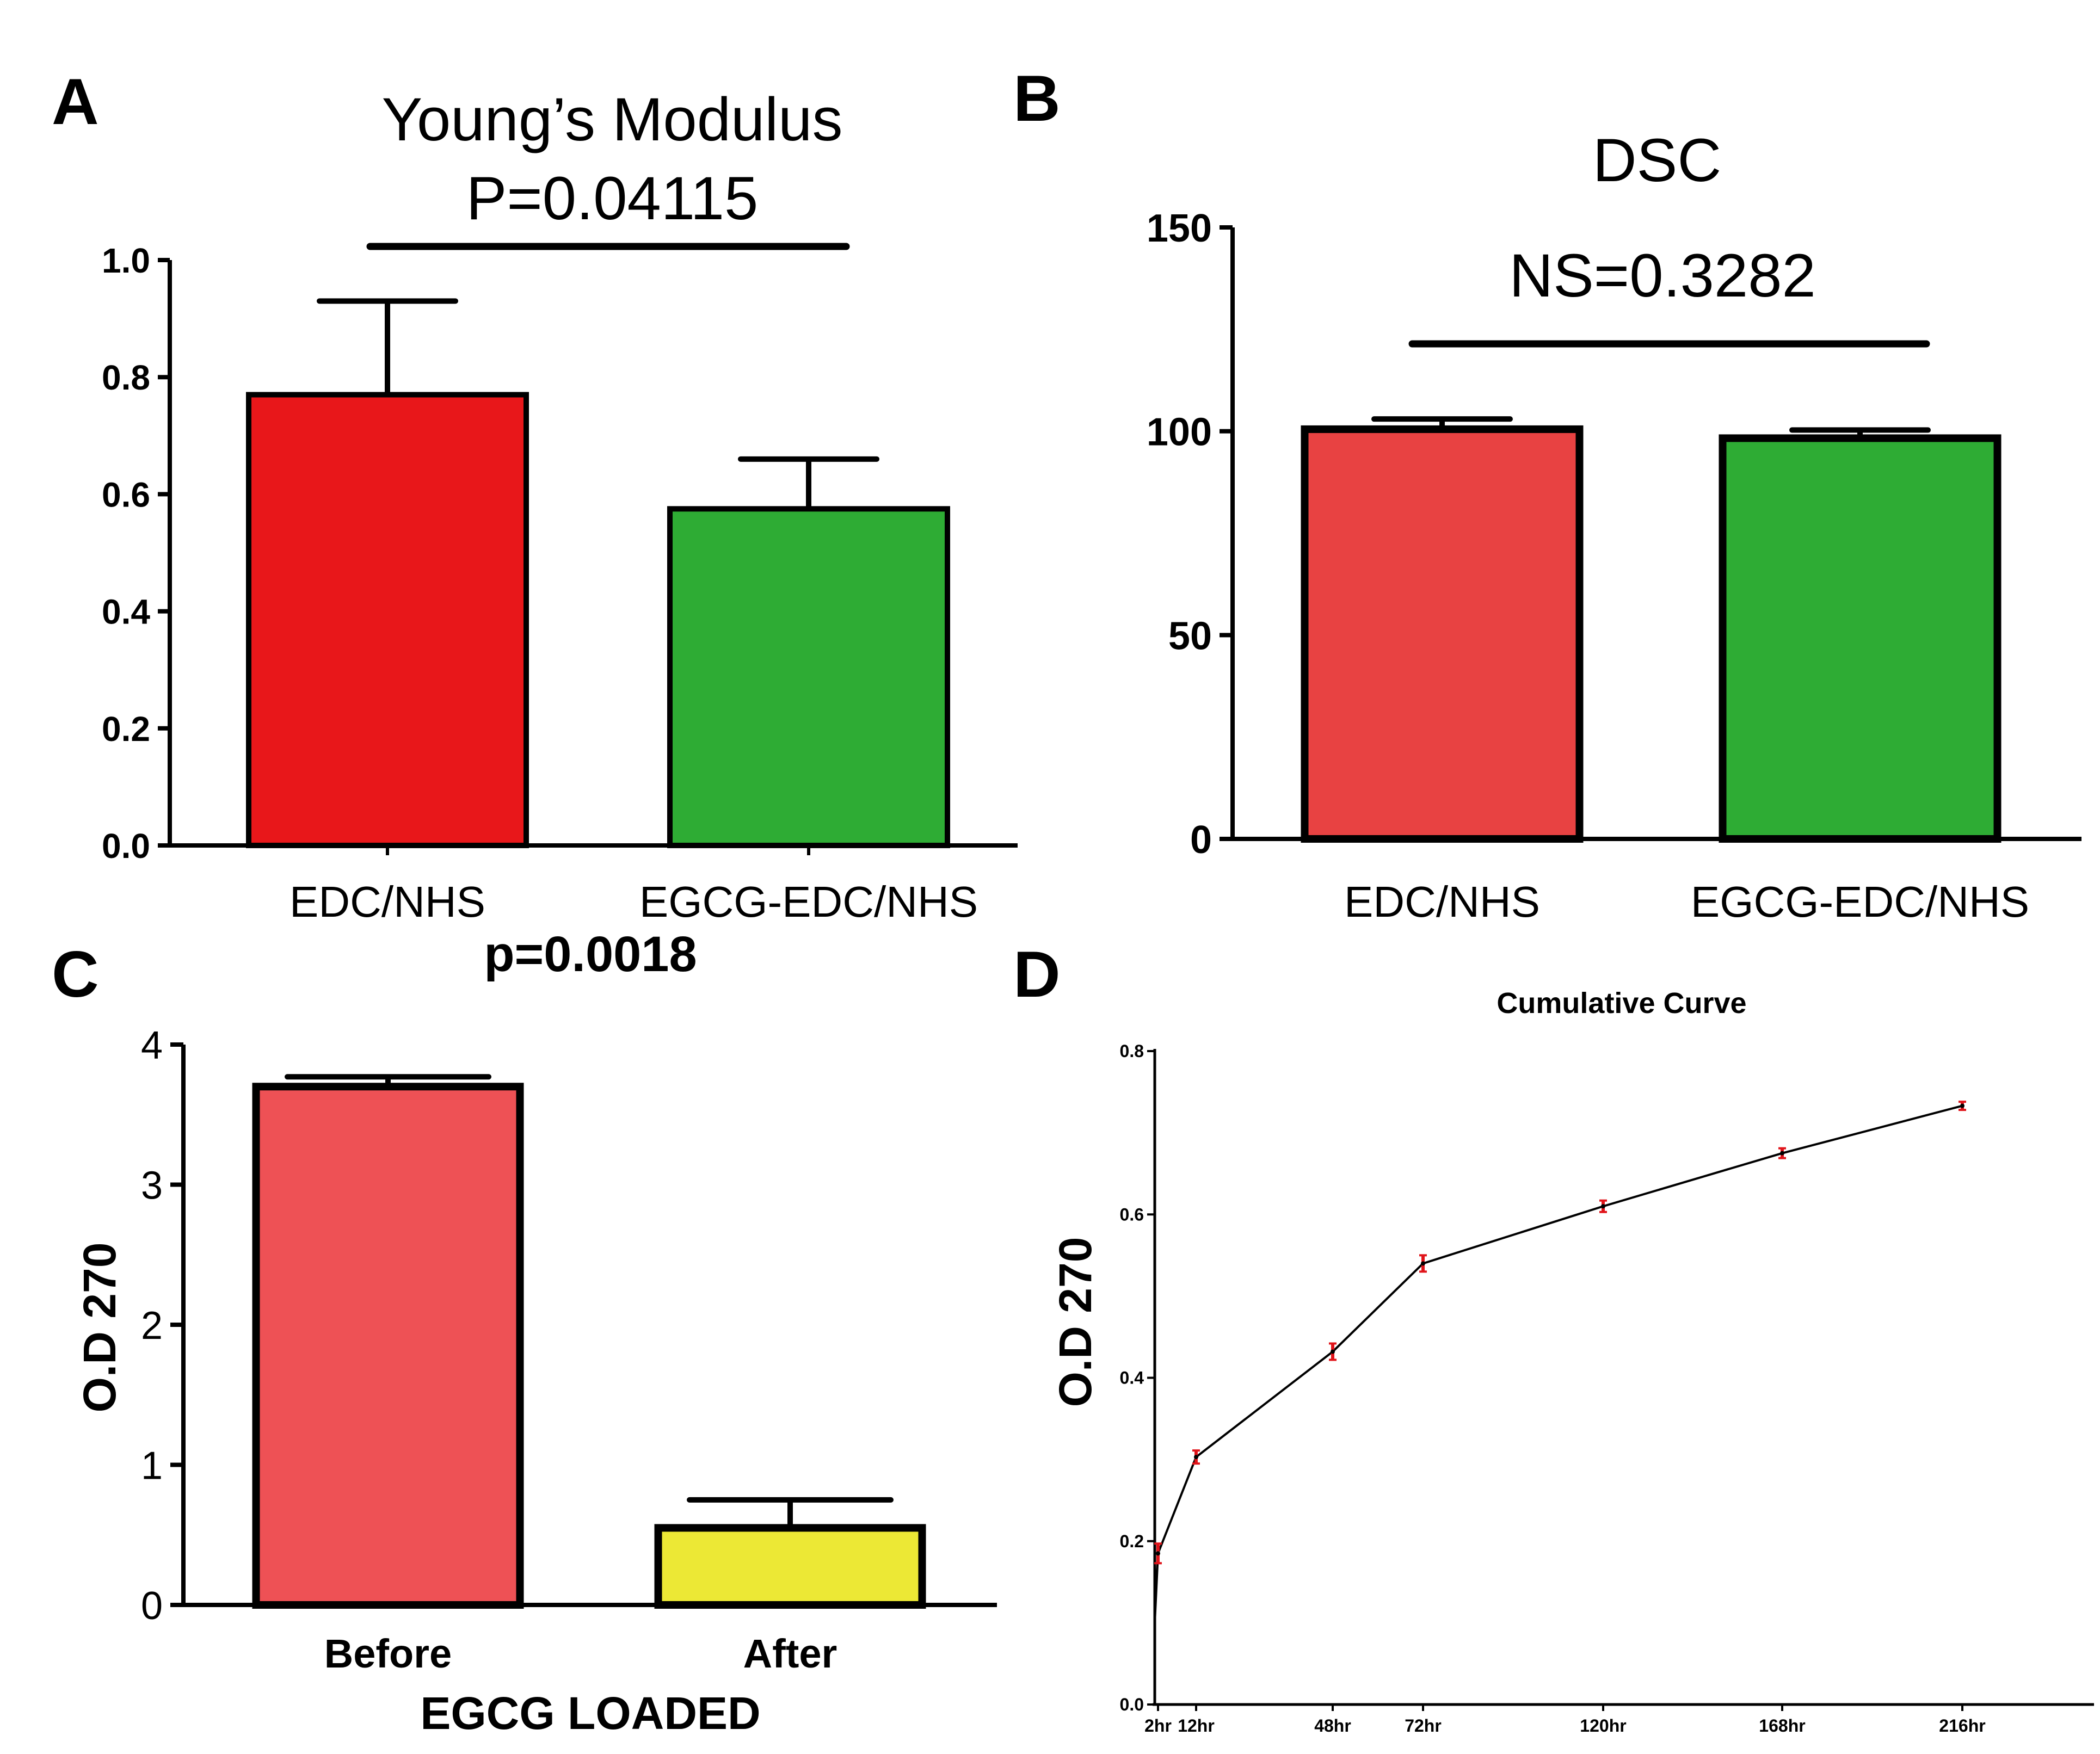  I want to click on panel-a-y-tick-label-2: 0.4, so click(126, 612).